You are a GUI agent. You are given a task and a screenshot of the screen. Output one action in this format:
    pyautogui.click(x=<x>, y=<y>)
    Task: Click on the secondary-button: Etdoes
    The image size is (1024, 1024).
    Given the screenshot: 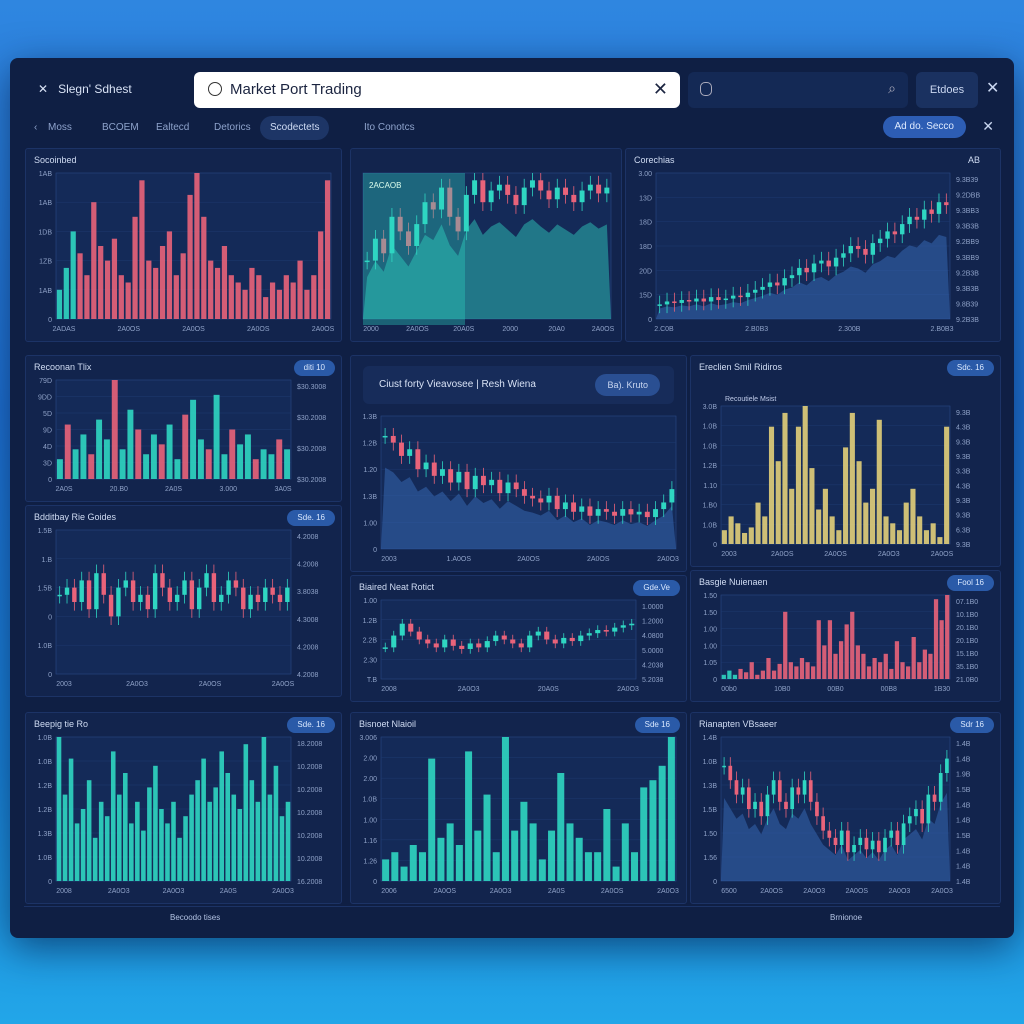 What is the action you would take?
    pyautogui.click(x=947, y=90)
    